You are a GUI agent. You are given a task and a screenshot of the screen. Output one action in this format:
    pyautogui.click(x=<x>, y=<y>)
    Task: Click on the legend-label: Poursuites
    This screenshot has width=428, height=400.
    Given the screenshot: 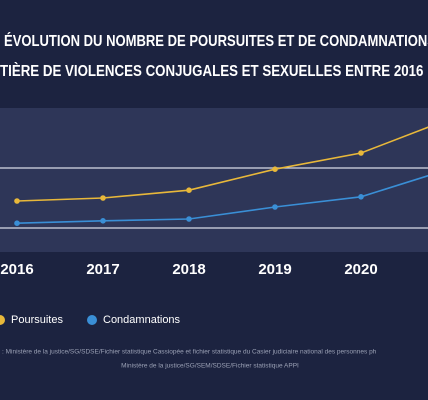 What is the action you would take?
    pyautogui.click(x=37, y=320)
    